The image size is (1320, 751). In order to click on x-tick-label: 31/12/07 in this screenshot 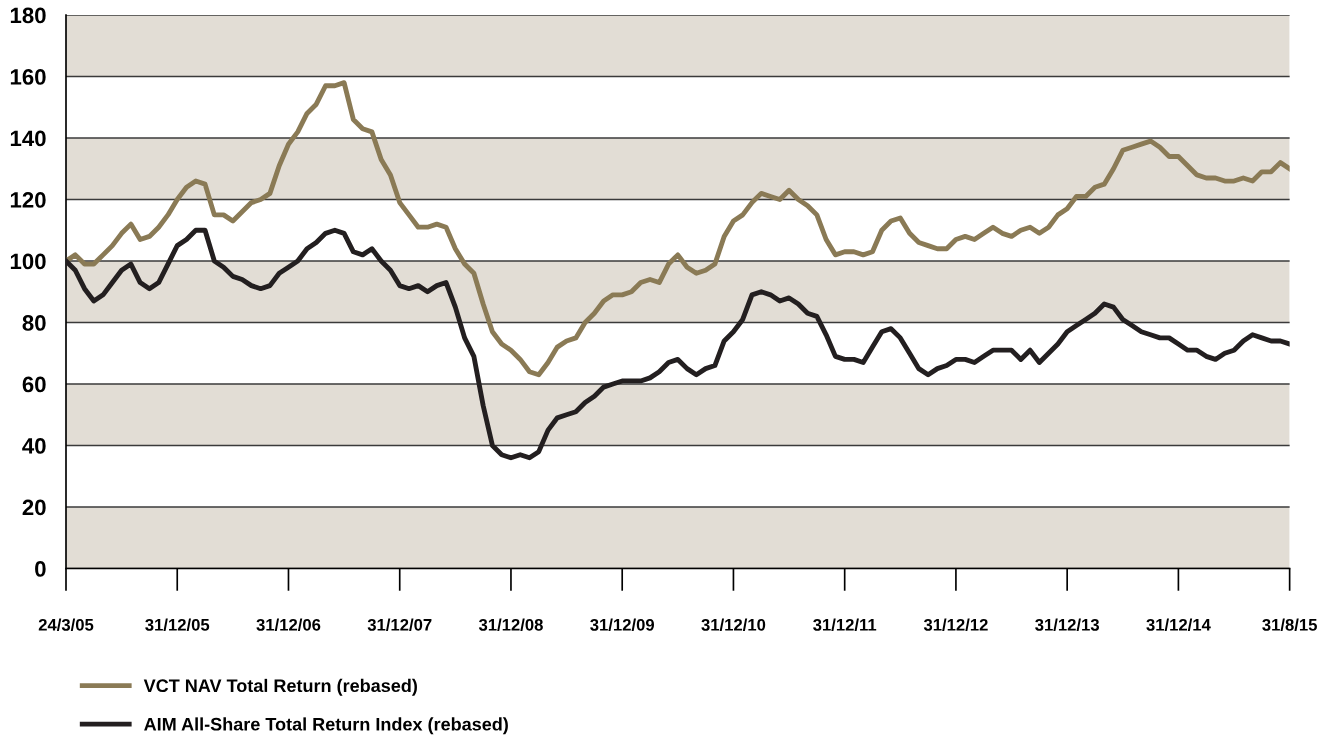, I will do `click(399, 624)`.